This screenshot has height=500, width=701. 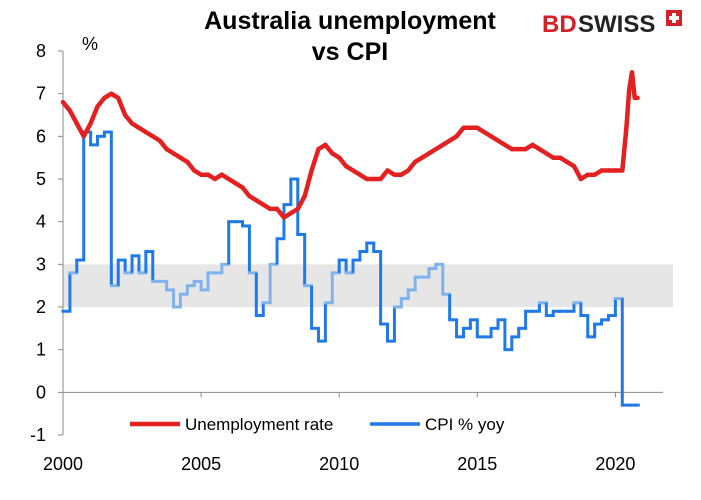 I want to click on y-tick-label: 8, so click(x=41, y=51).